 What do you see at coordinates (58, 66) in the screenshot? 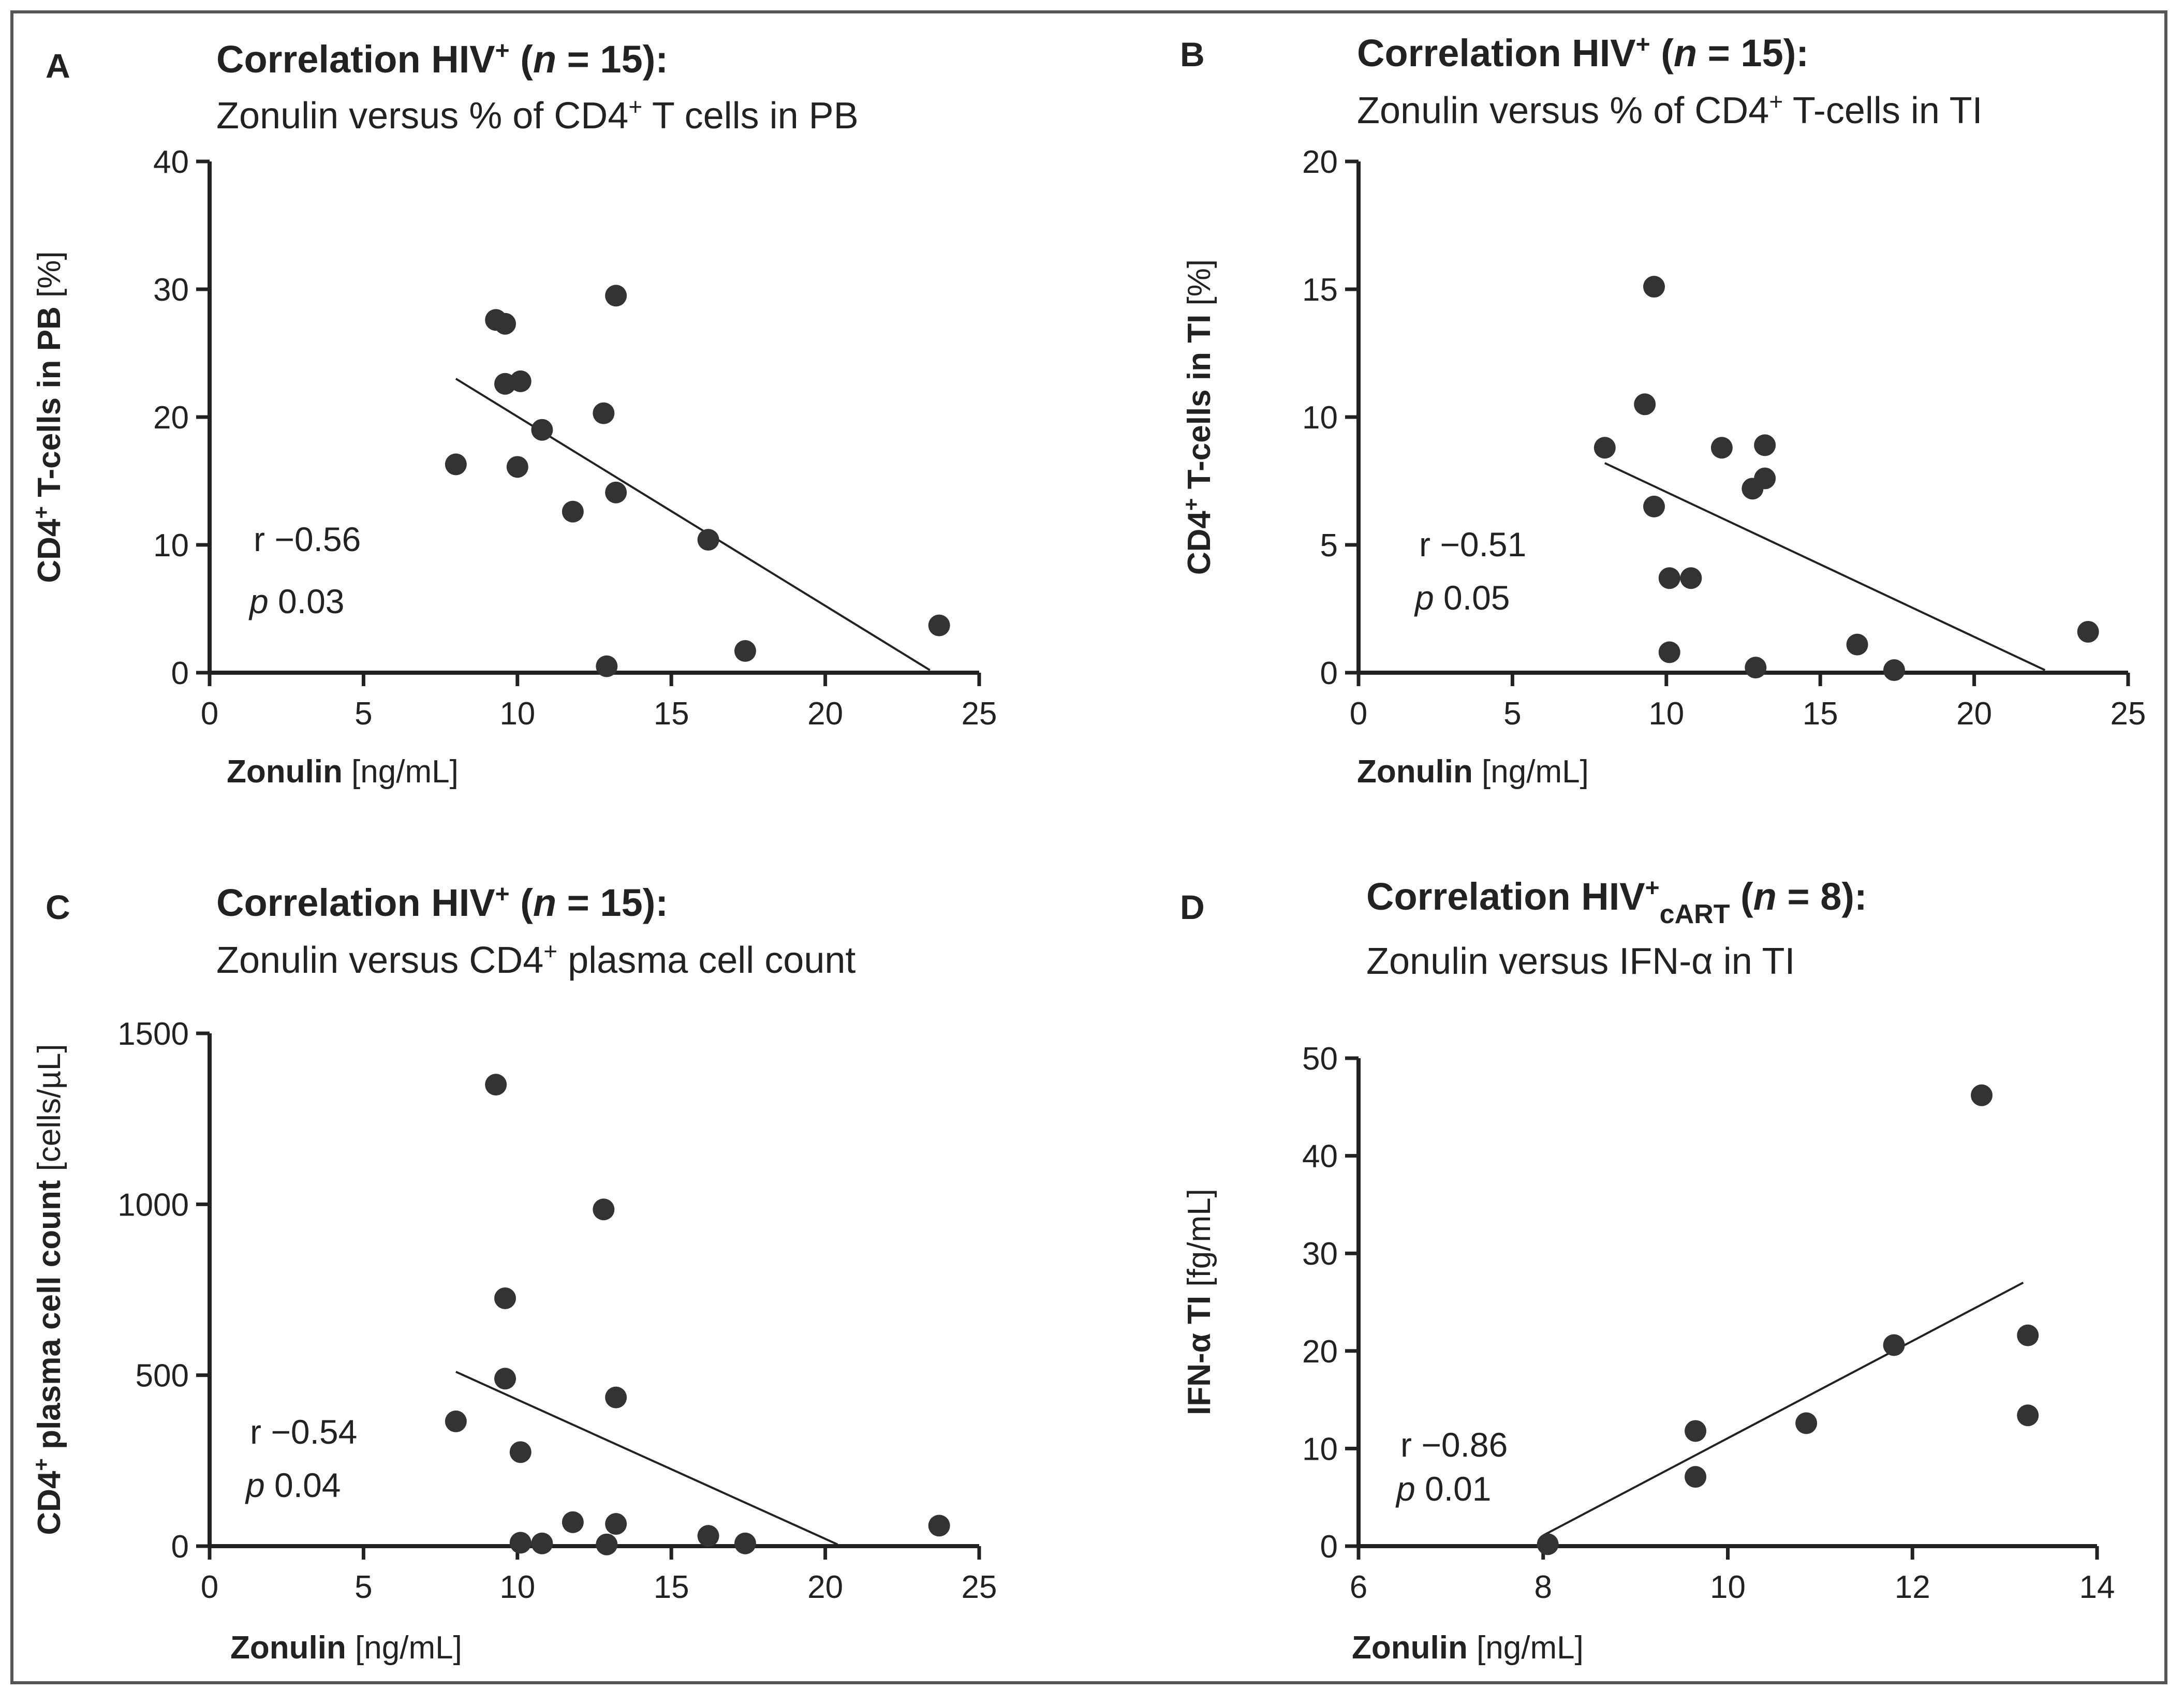
I see `panel-letter: A` at bounding box center [58, 66].